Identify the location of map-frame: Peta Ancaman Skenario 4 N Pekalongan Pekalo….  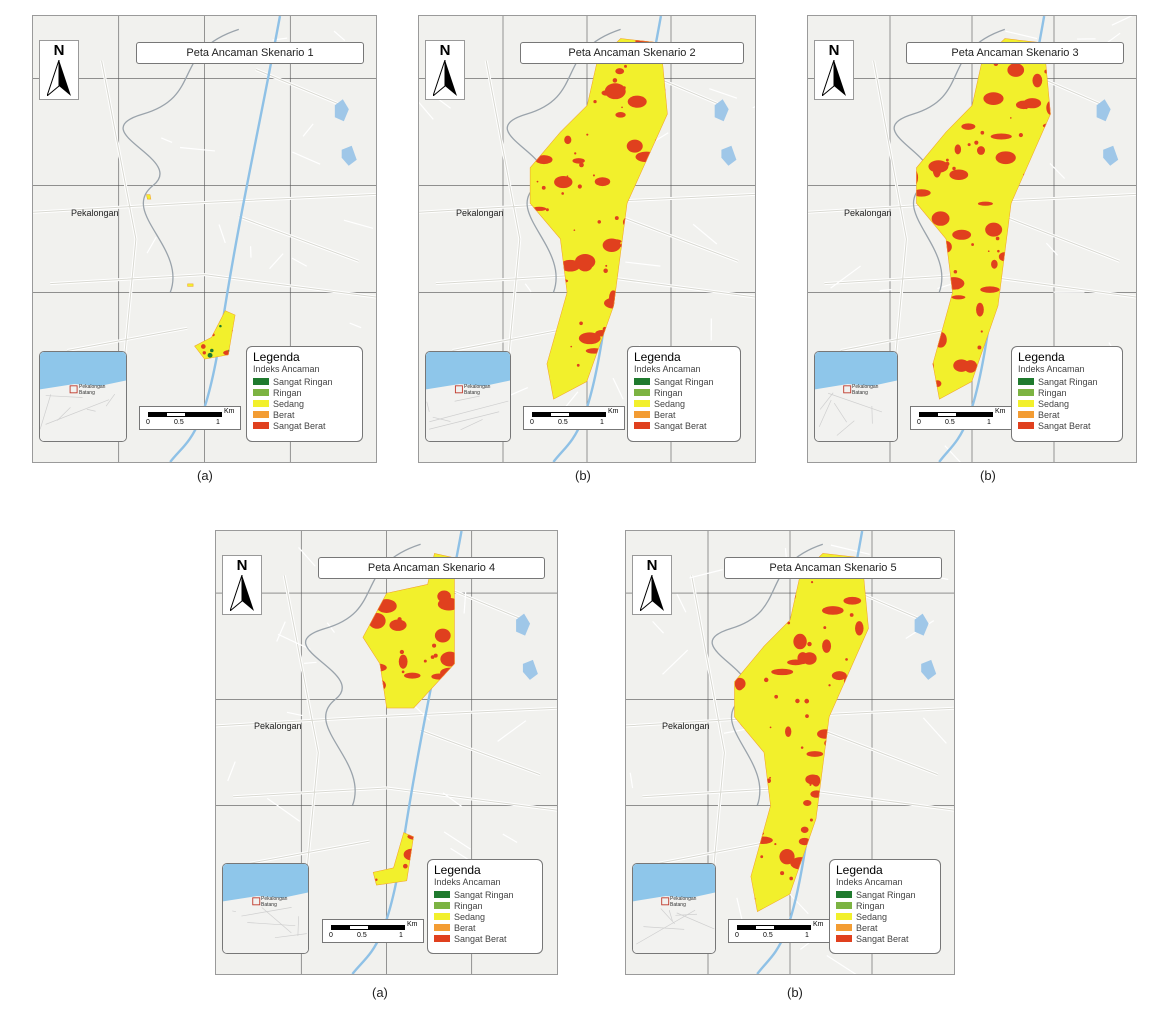
(386, 752).